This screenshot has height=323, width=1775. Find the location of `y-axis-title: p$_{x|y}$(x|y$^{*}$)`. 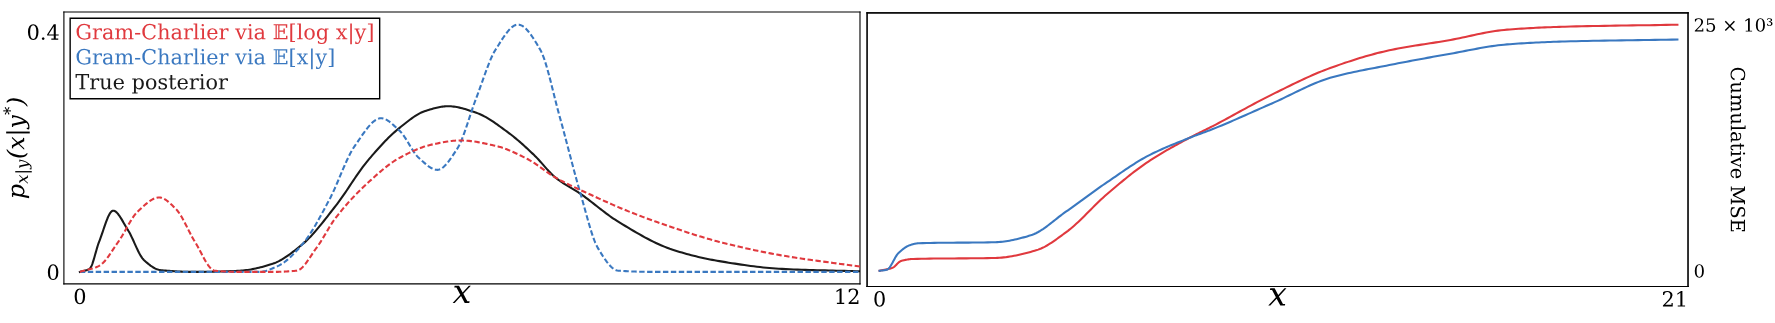

y-axis-title: p$_{x|y}$(x|y$^{*}$) is located at coordinates (17, 148).